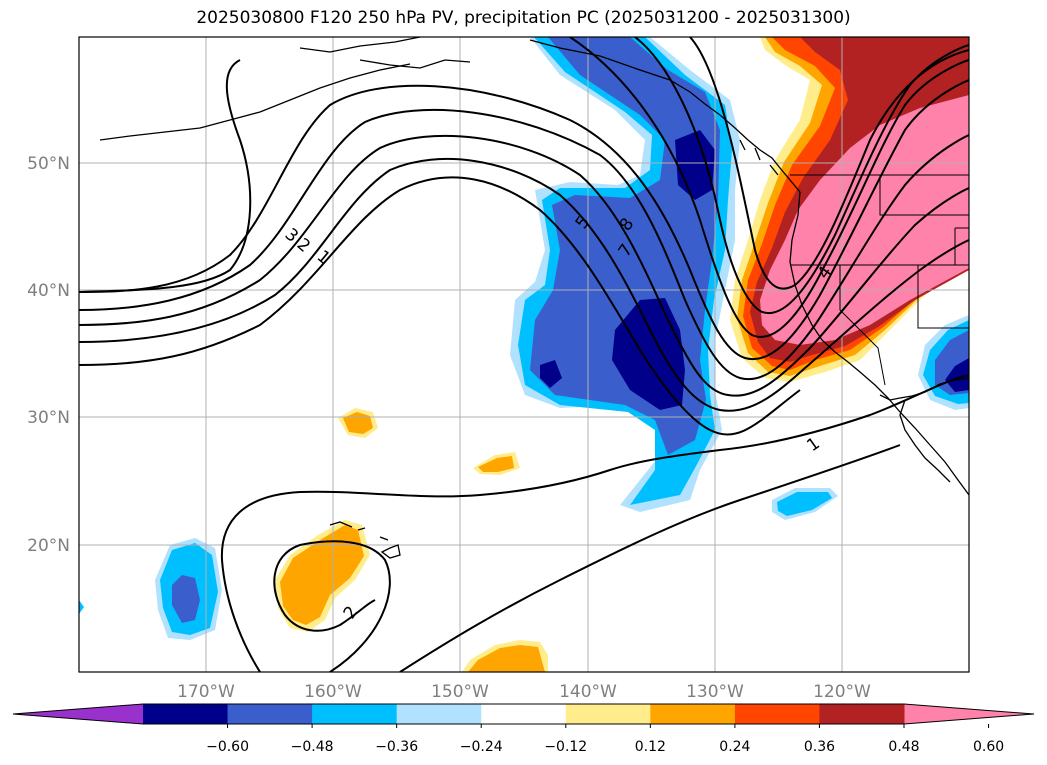 The width and height of the screenshot is (1047, 765). I want to click on colorbar-tick-label: 0.24, so click(734, 747).